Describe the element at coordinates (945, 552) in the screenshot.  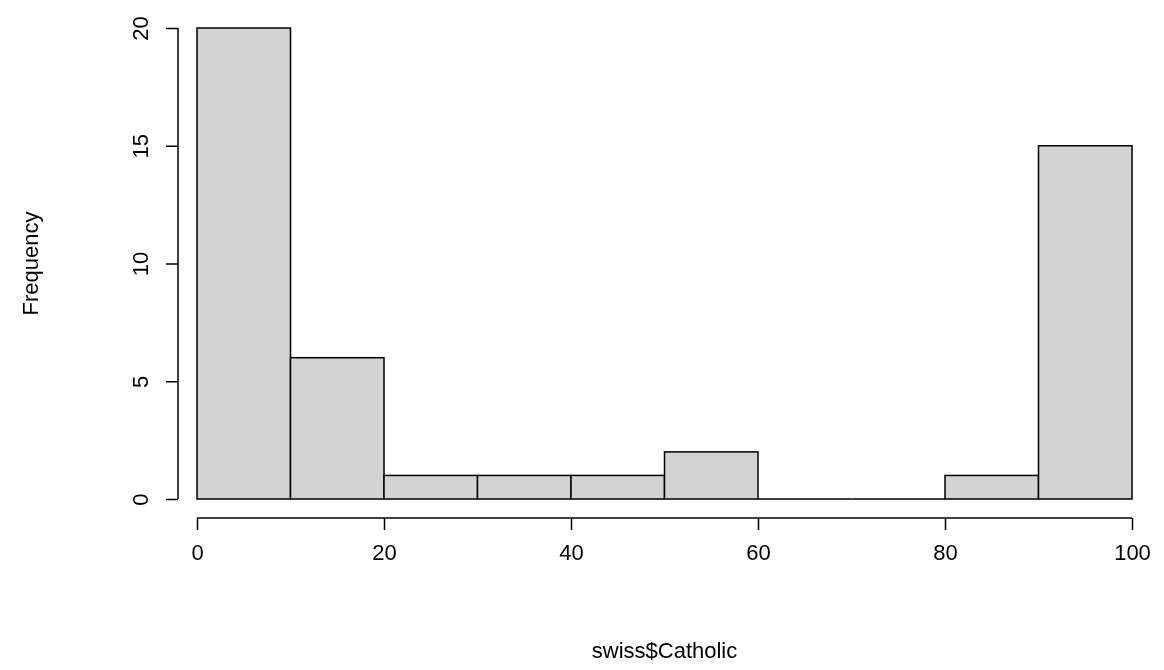
I see `x-tick-label: 80` at that location.